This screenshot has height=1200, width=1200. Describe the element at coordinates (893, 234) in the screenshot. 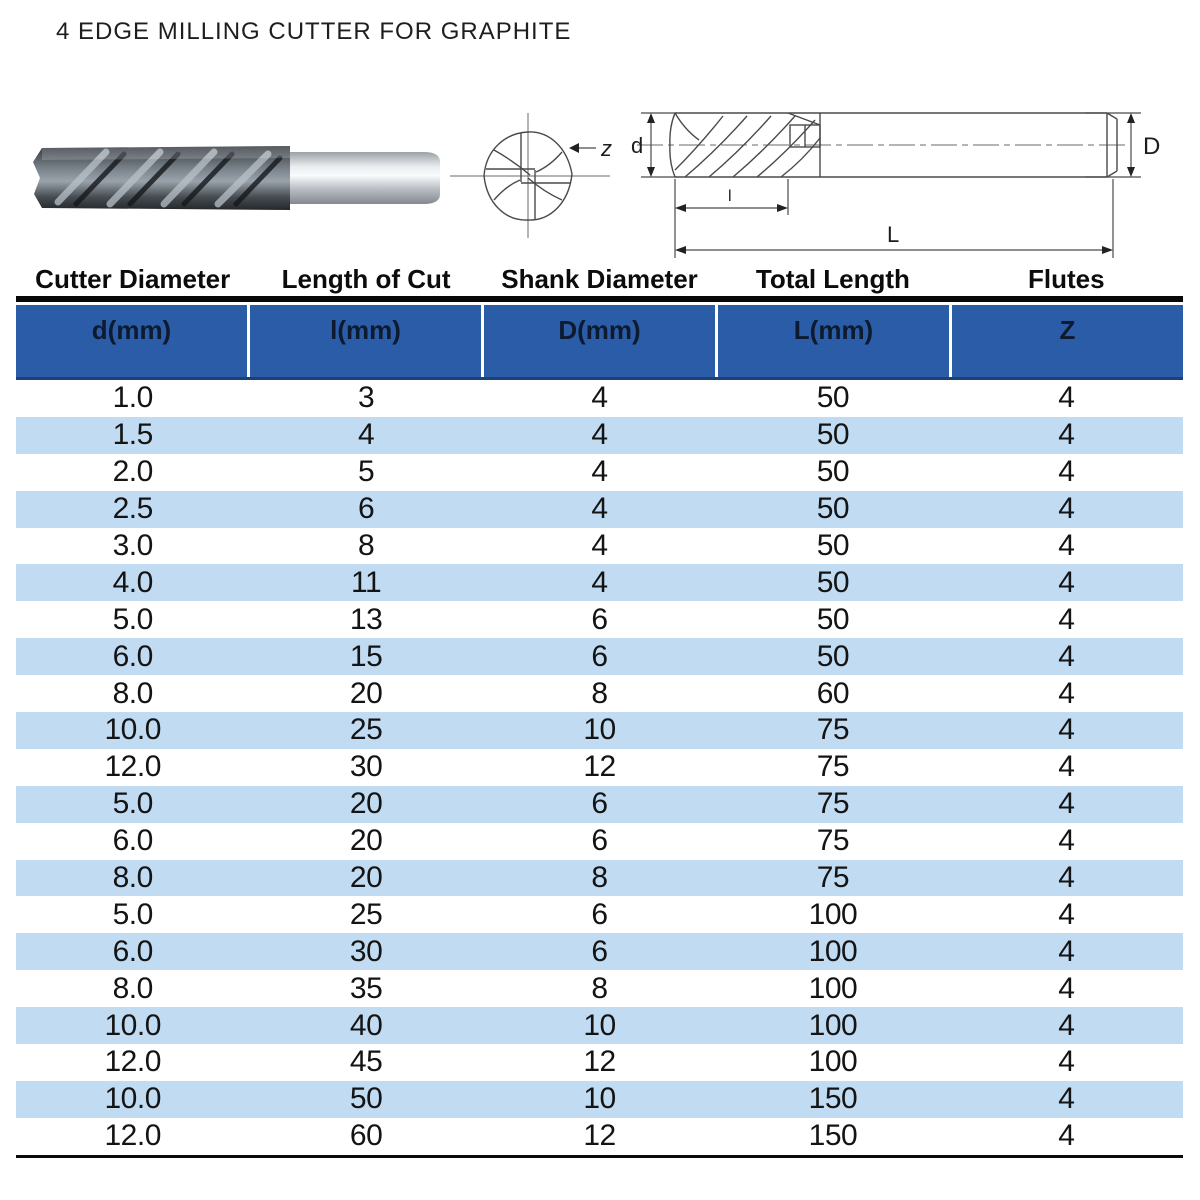

I see `L-label: L` at that location.